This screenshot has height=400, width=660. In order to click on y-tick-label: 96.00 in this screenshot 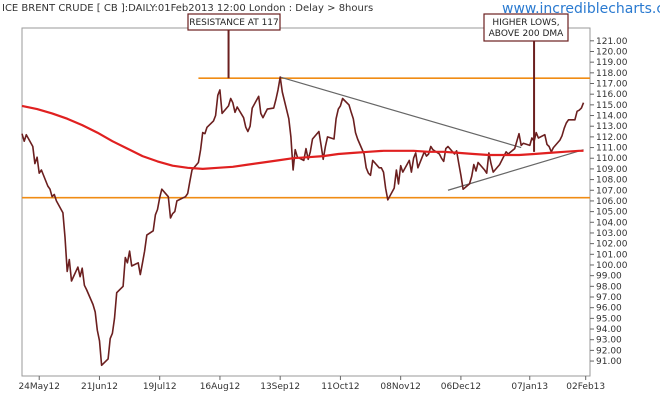, I will do `click(609, 309)`.